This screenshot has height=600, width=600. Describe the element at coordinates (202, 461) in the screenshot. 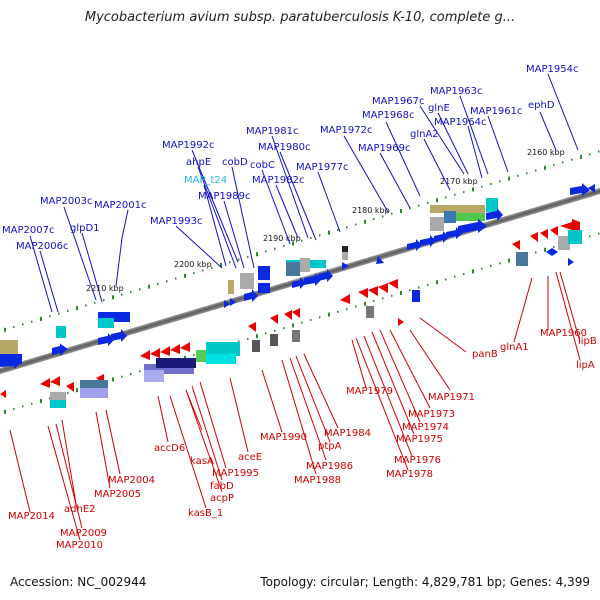

I see `gene-label: kasA` at that location.